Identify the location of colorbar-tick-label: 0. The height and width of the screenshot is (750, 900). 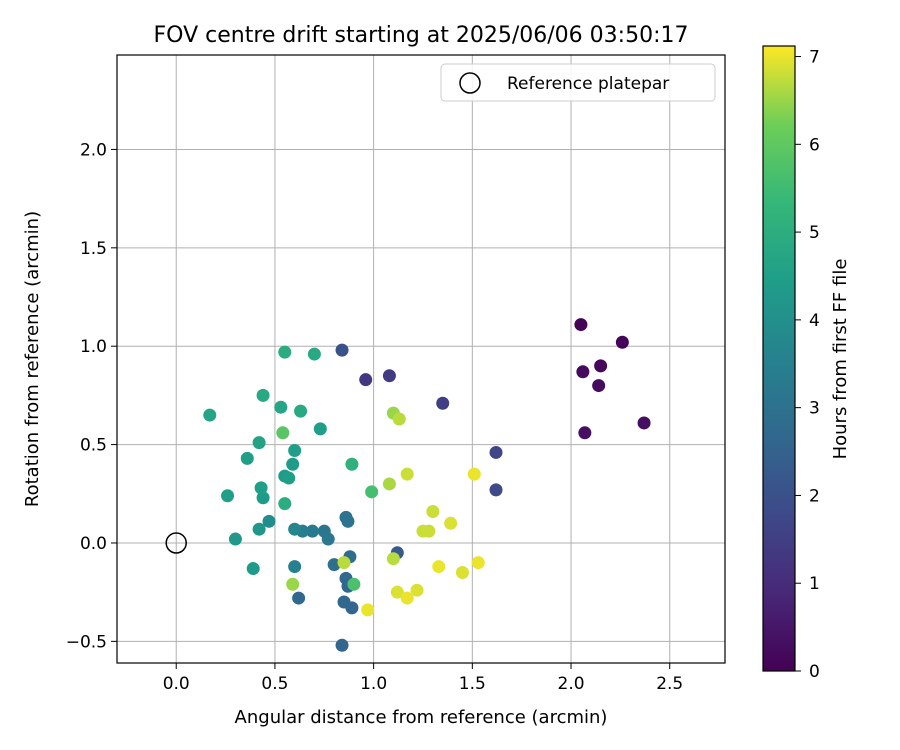
(814, 672).